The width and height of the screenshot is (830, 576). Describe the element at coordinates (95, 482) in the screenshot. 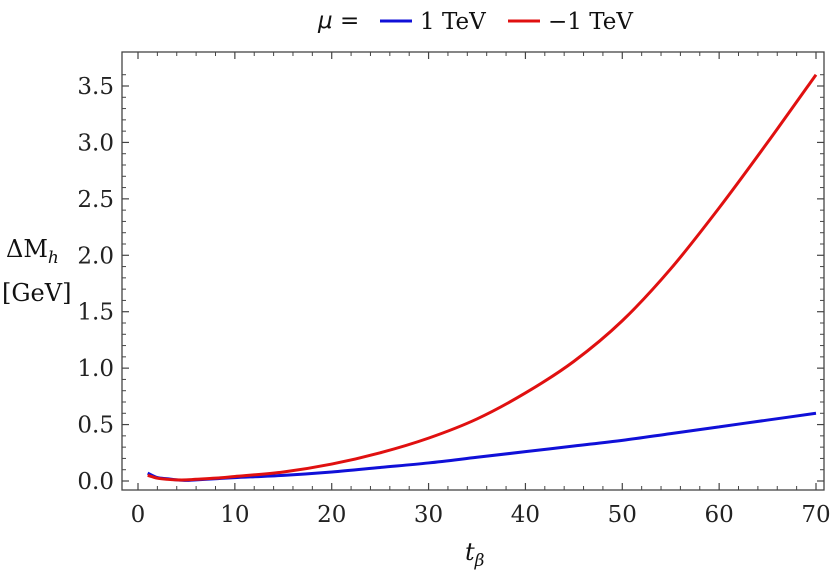

I see `y-tick-label: 0.0` at that location.